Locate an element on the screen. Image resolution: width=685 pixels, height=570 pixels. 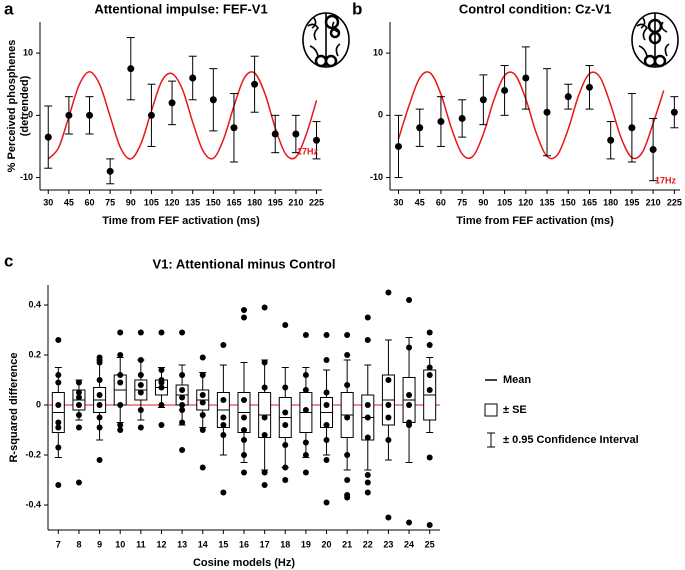
x-tick-label: 195 is located at coordinates (631, 202).